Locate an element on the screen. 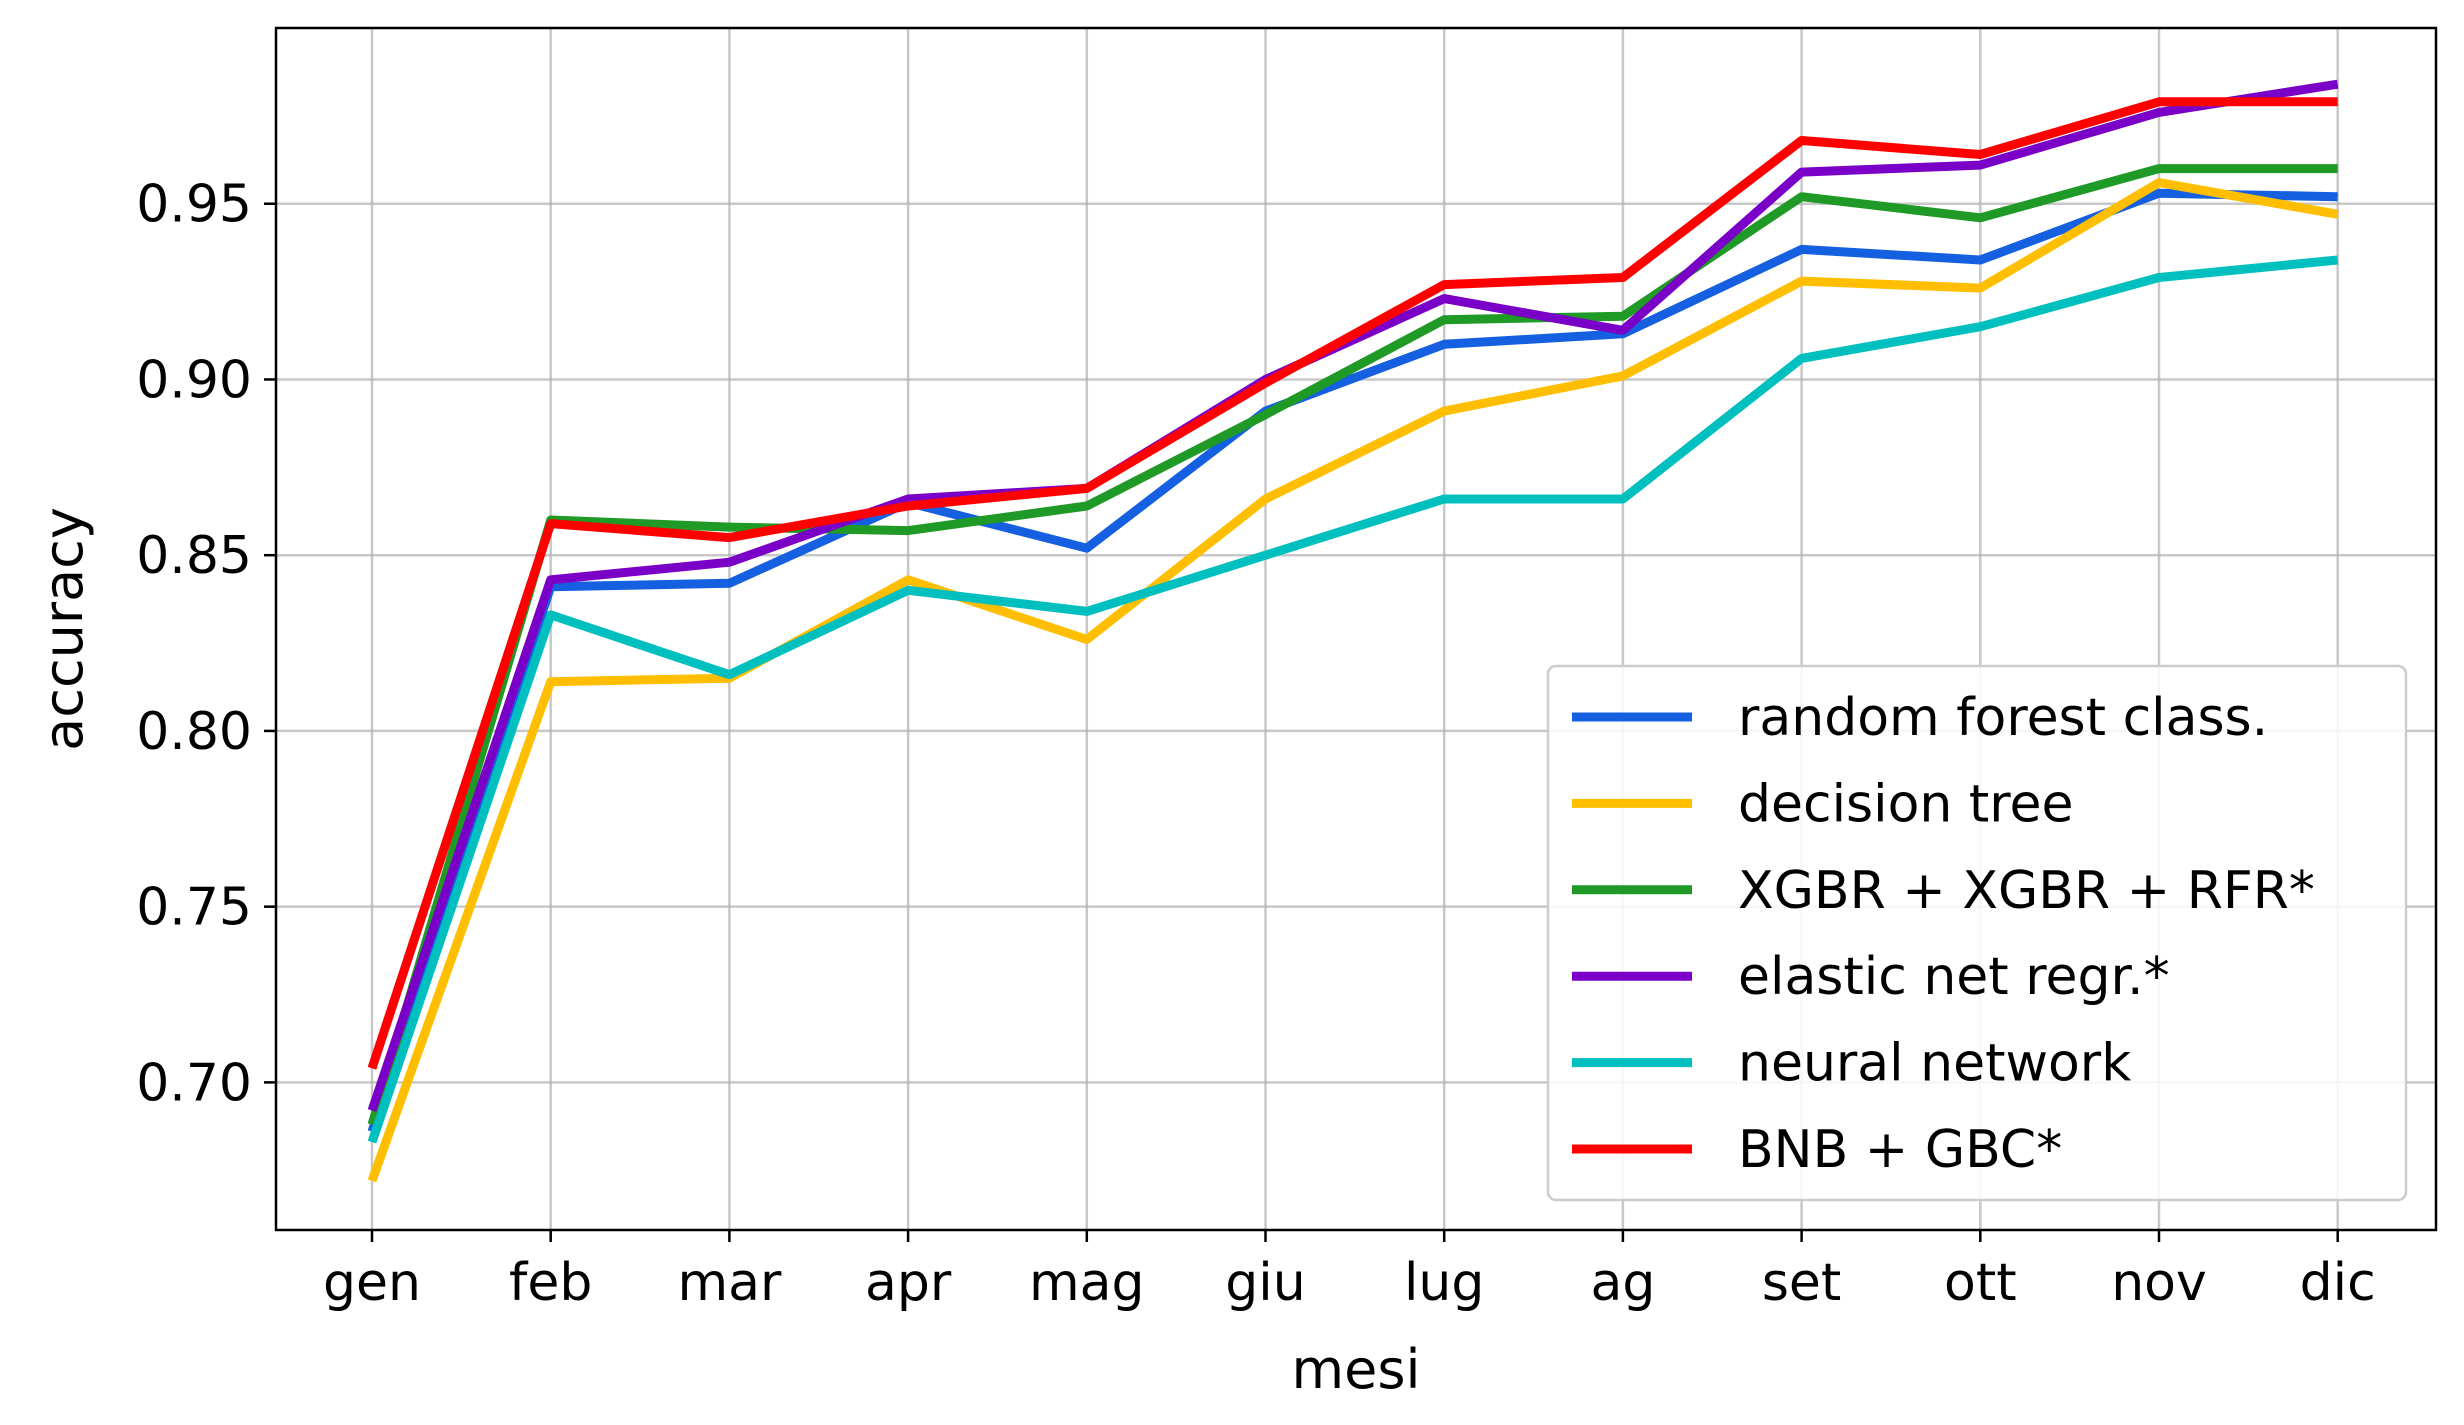  y-tick-label: 0.80 is located at coordinates (194, 732).